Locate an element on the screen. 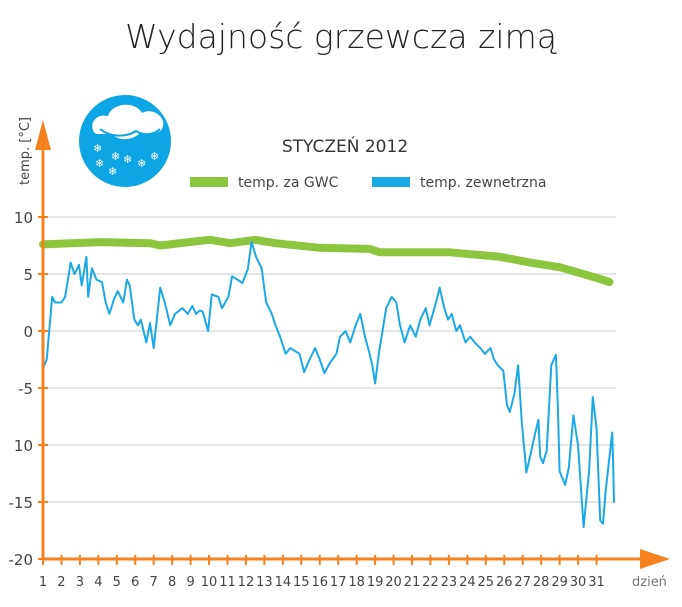  legend-label-gwc: temp. za GWC is located at coordinates (288, 183).